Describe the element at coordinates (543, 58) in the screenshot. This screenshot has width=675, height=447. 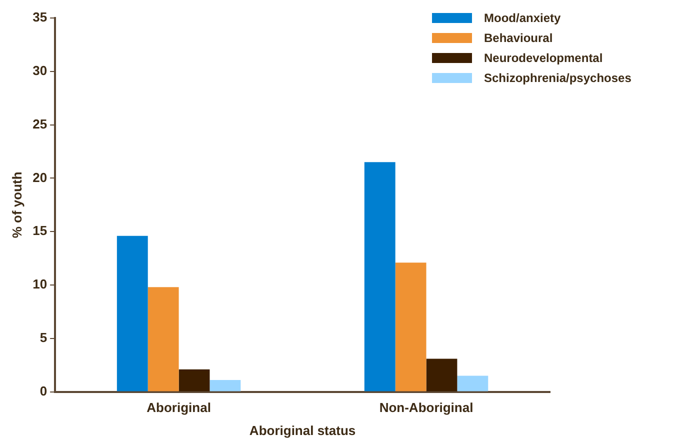
I see `legend-label: Neurodevelopmental` at that location.